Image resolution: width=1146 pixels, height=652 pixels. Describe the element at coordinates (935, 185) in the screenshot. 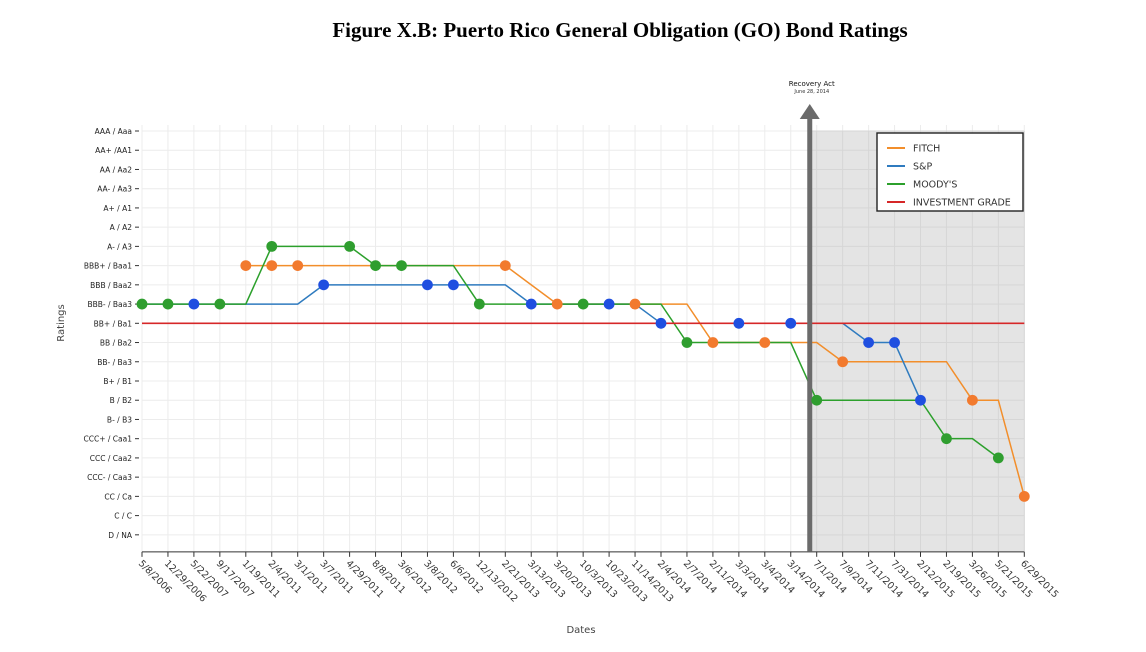

I see `legend-entry: MOODY'S` at that location.